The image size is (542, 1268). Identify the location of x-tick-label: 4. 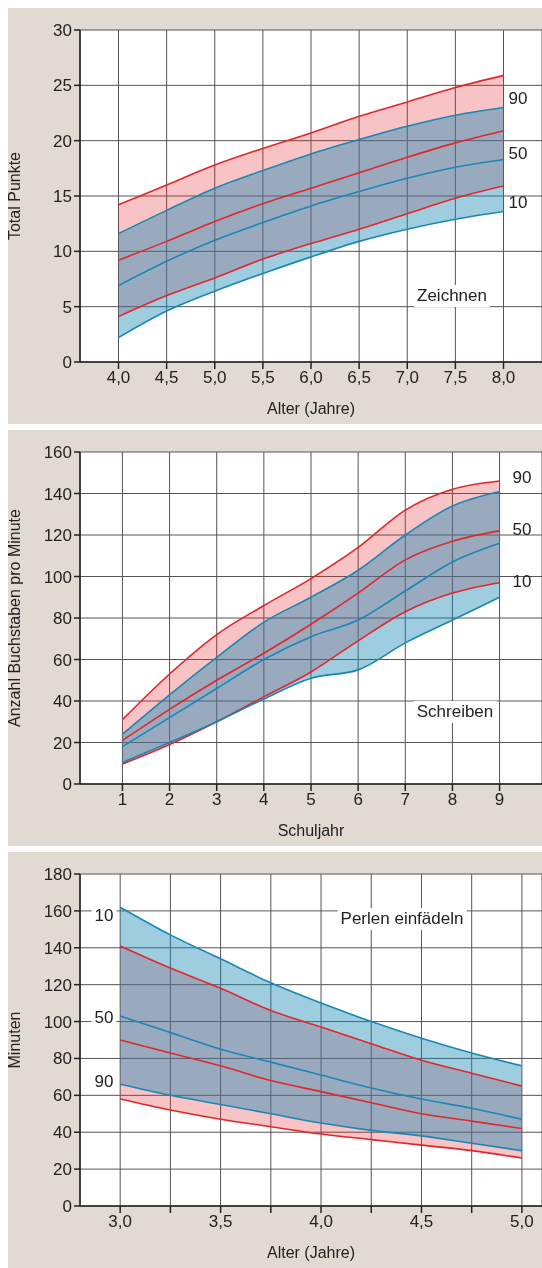
(264, 800).